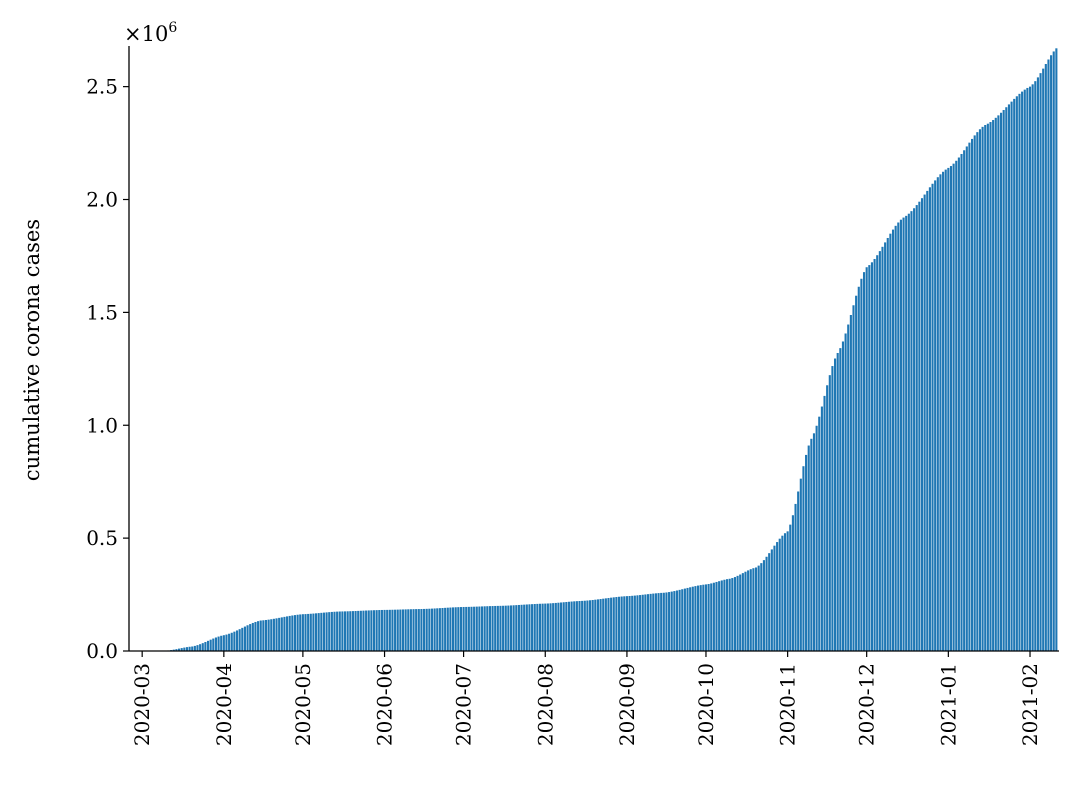 The image size is (1079, 787). What do you see at coordinates (627, 704) in the screenshot?
I see `x-tick-label: 2020-09` at bounding box center [627, 704].